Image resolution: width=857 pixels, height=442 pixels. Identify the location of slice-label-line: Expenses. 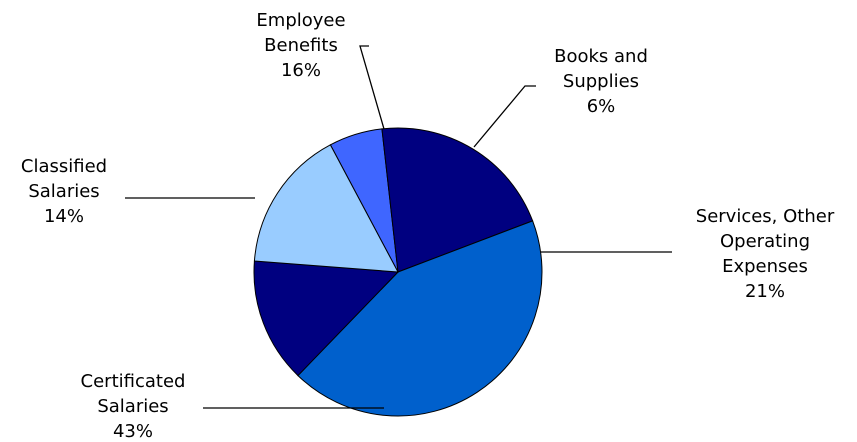
(765, 266).